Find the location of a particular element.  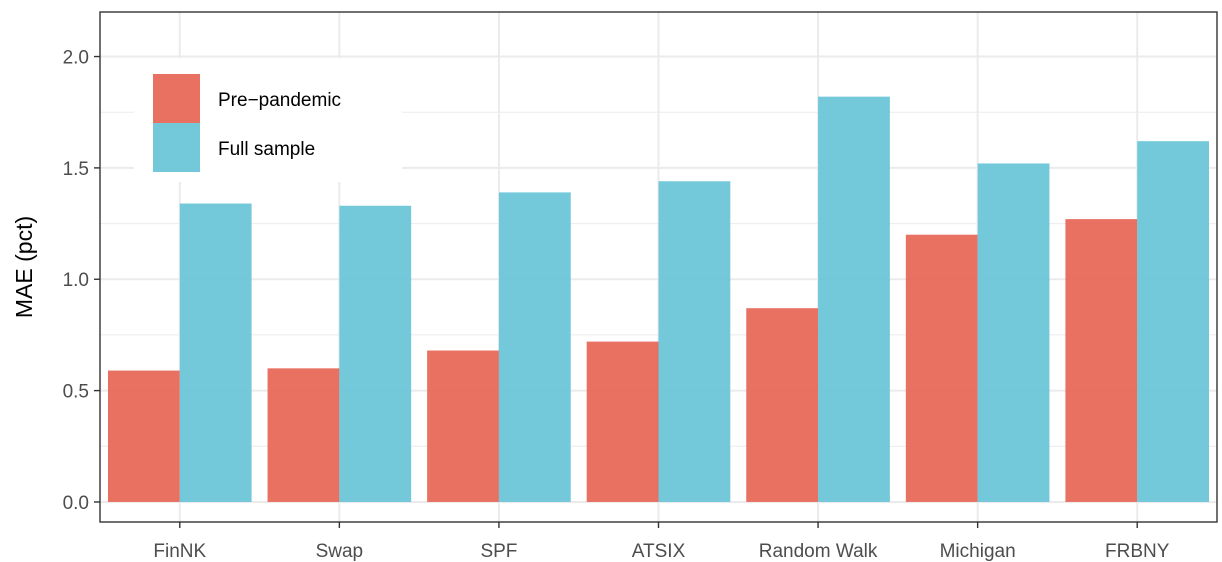

legend-label-full-sample: Full sample is located at coordinates (266, 149).